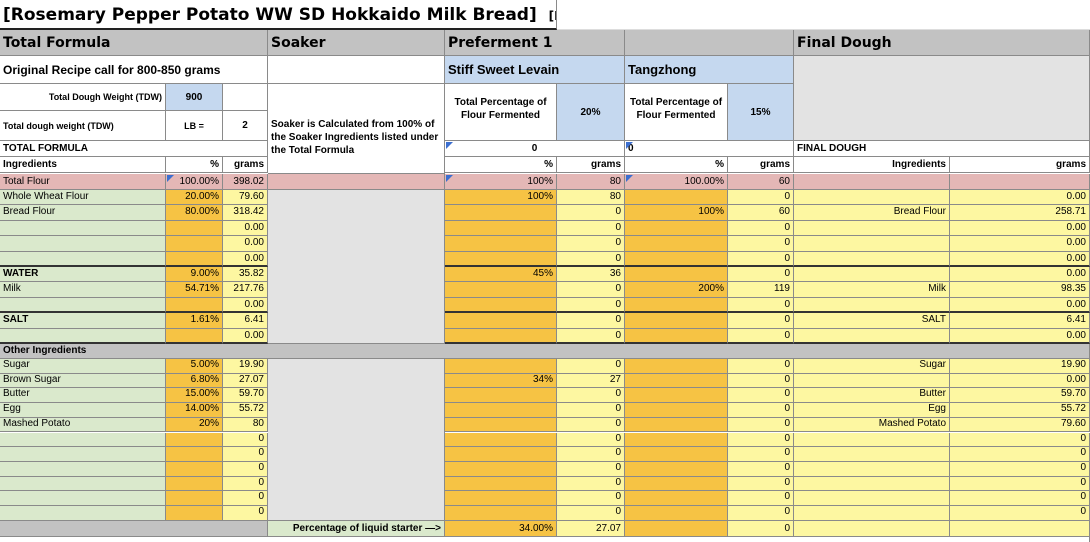  What do you see at coordinates (1020, 213) in the screenshot?
I see `final-grams: 258.71` at bounding box center [1020, 213].